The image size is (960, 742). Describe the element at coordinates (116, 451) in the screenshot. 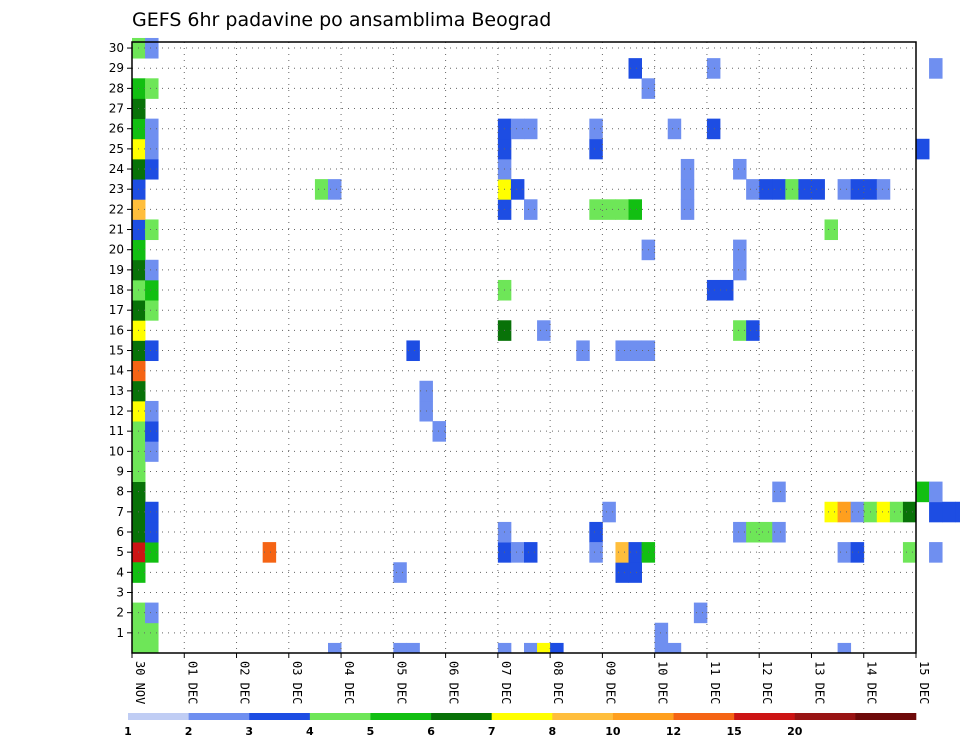

I see `y-tick-label: 10` at that location.